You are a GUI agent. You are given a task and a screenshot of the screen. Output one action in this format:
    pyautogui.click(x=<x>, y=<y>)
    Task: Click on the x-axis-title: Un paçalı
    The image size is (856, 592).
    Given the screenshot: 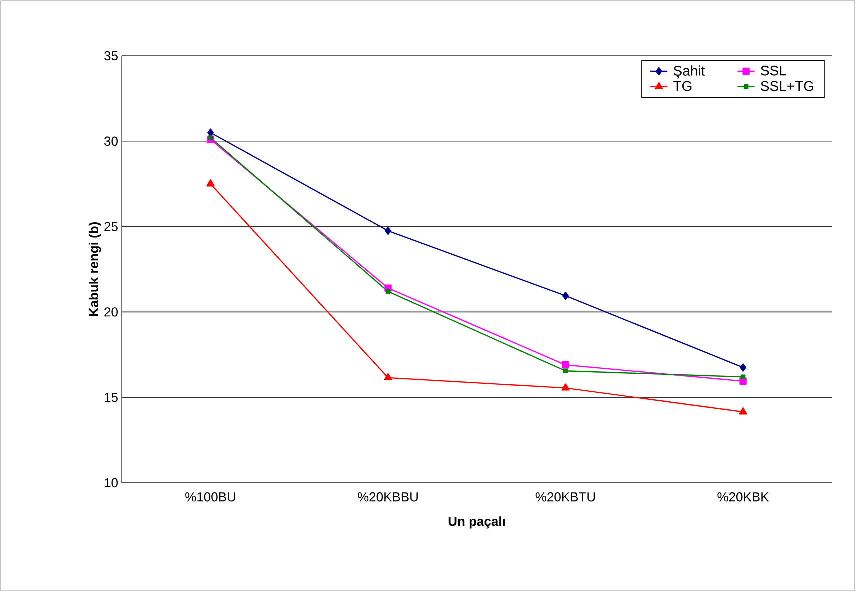 What is the action you would take?
    pyautogui.click(x=476, y=522)
    